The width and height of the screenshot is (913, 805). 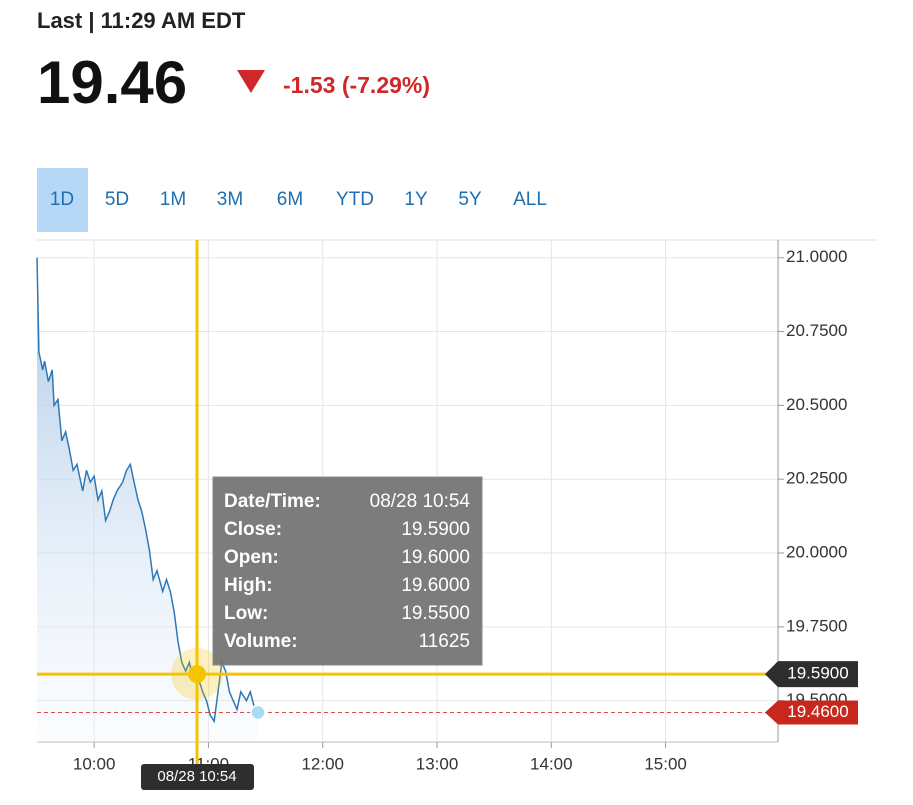 I want to click on price: 19.46, so click(x=112, y=82).